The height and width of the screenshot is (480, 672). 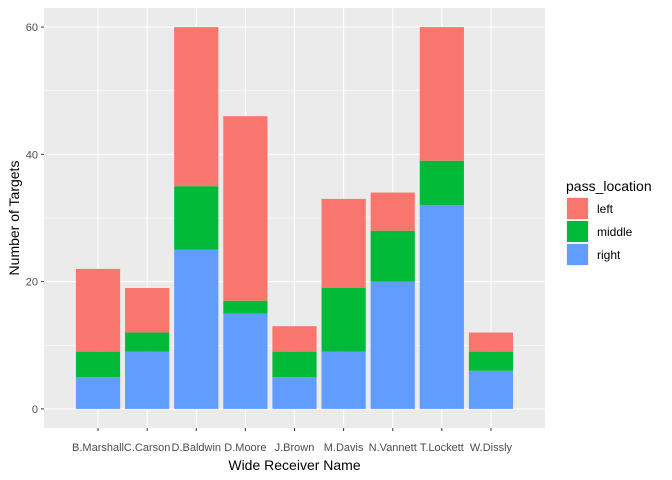 What do you see at coordinates (392, 345) in the screenshot?
I see `bar-nvannett-right` at bounding box center [392, 345].